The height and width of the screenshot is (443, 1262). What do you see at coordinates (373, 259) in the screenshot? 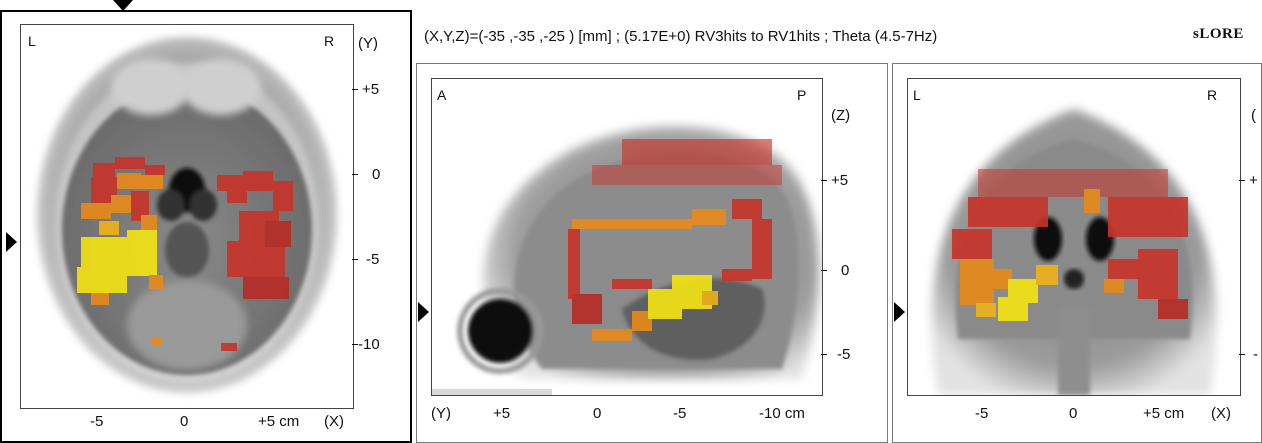
I see `axial-y-tick: -5` at bounding box center [373, 259].